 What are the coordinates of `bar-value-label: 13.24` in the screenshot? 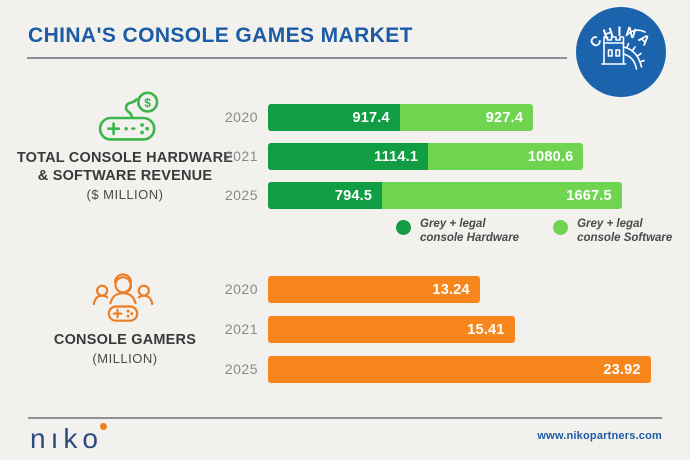 It's located at (451, 289).